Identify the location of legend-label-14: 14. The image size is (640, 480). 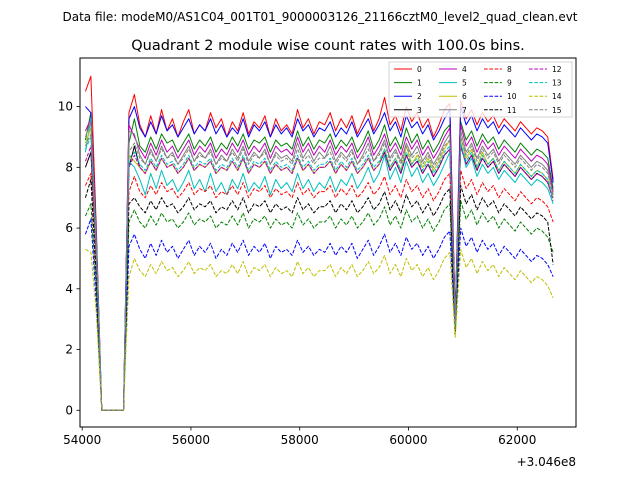
(557, 96).